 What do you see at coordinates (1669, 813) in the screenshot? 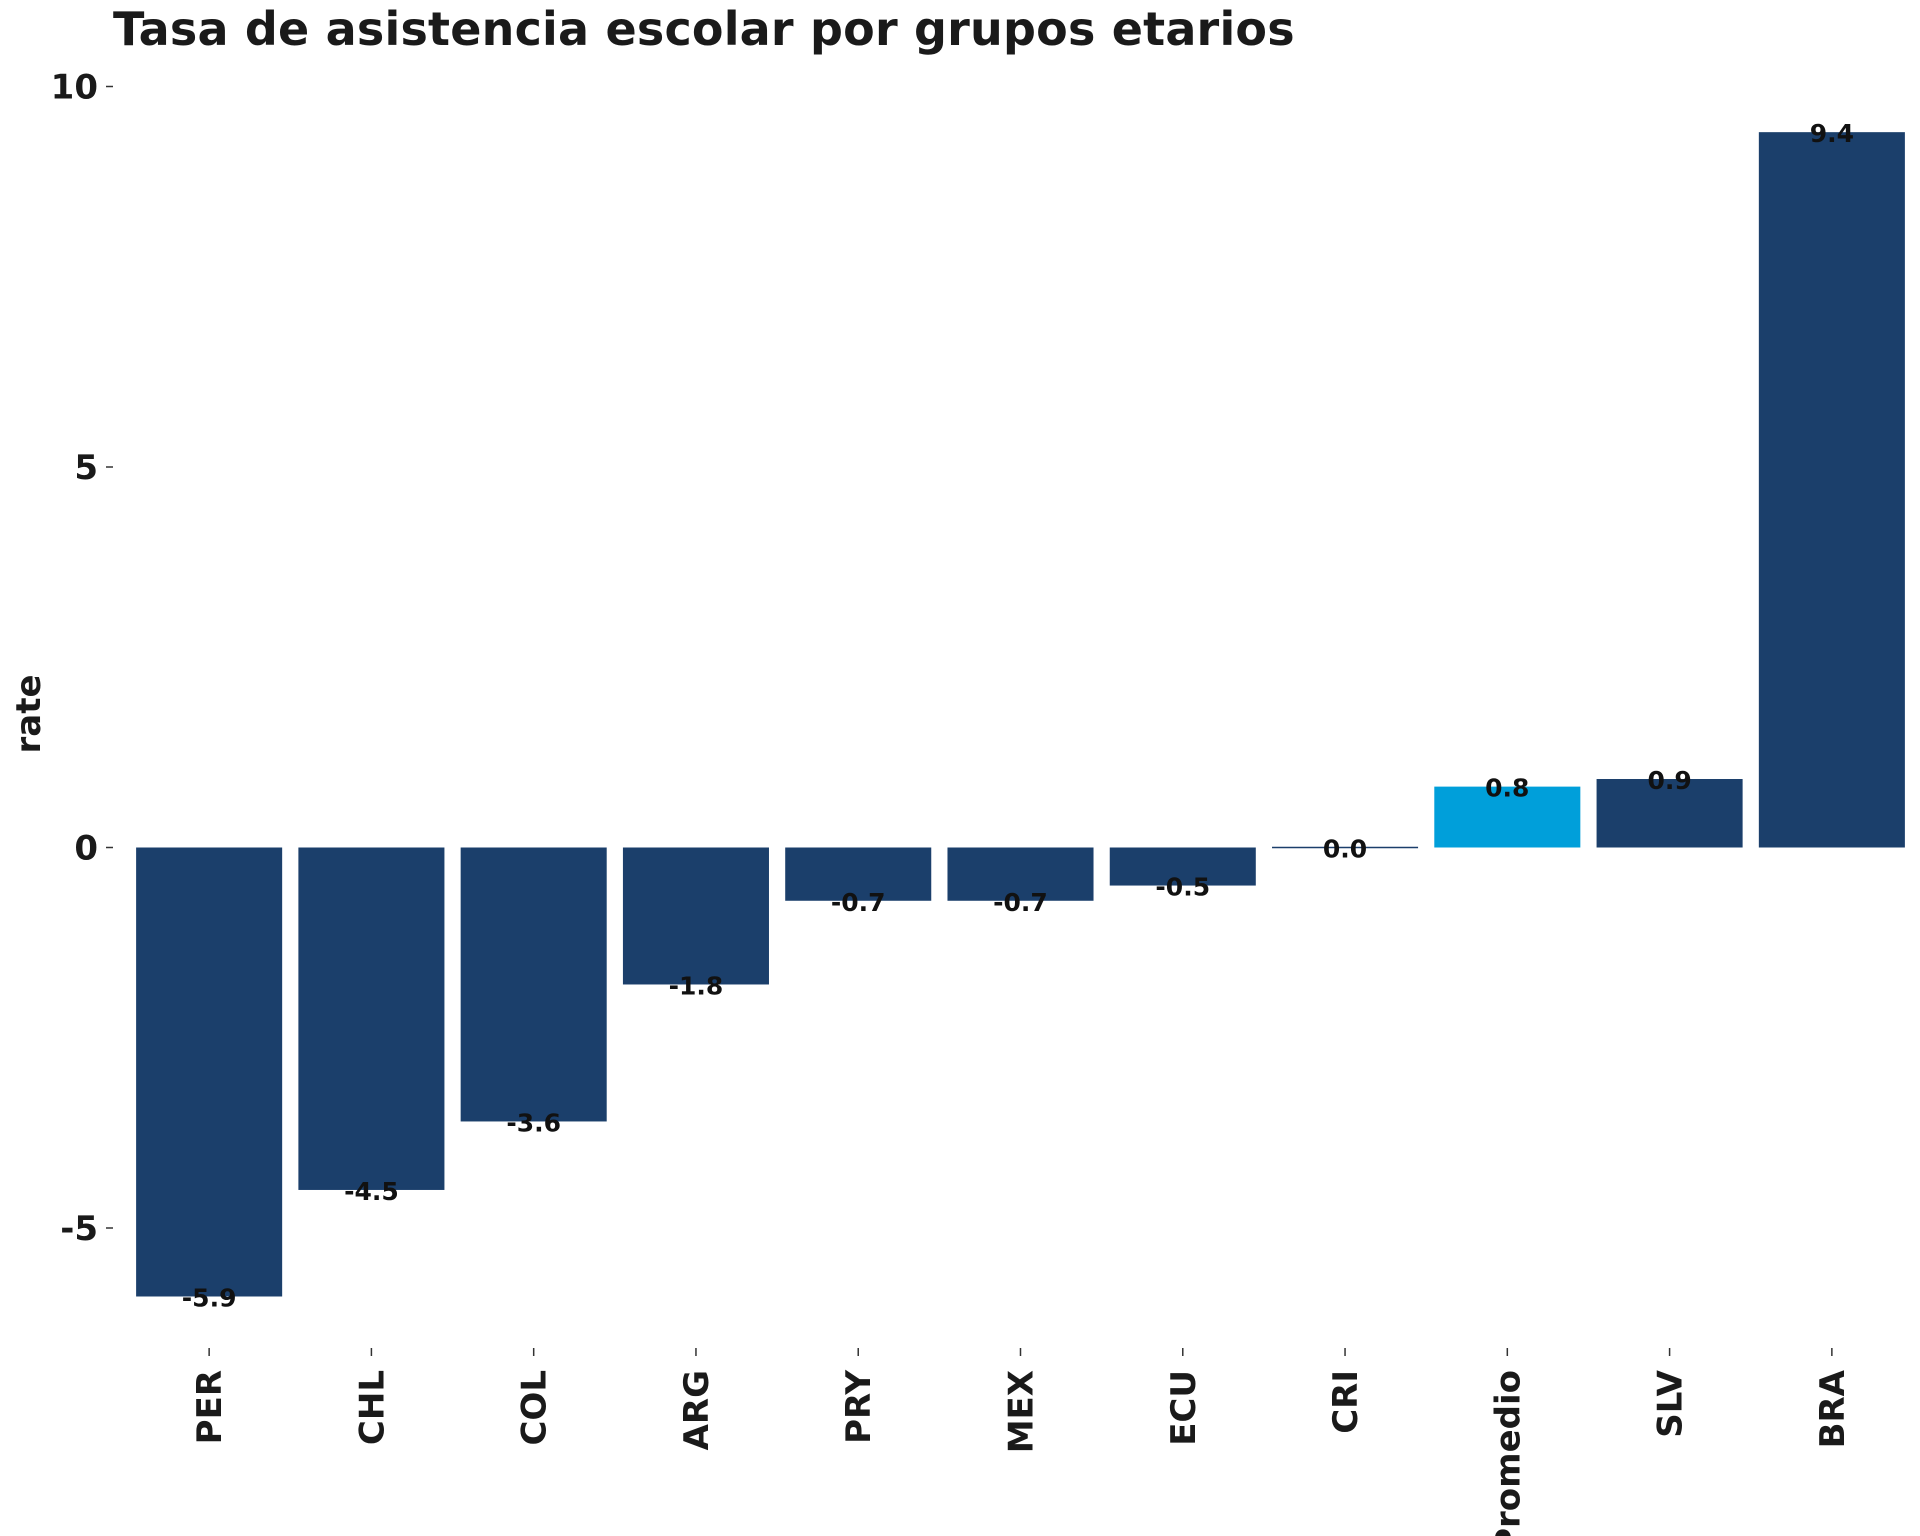
I see `bar-slv` at bounding box center [1669, 813].